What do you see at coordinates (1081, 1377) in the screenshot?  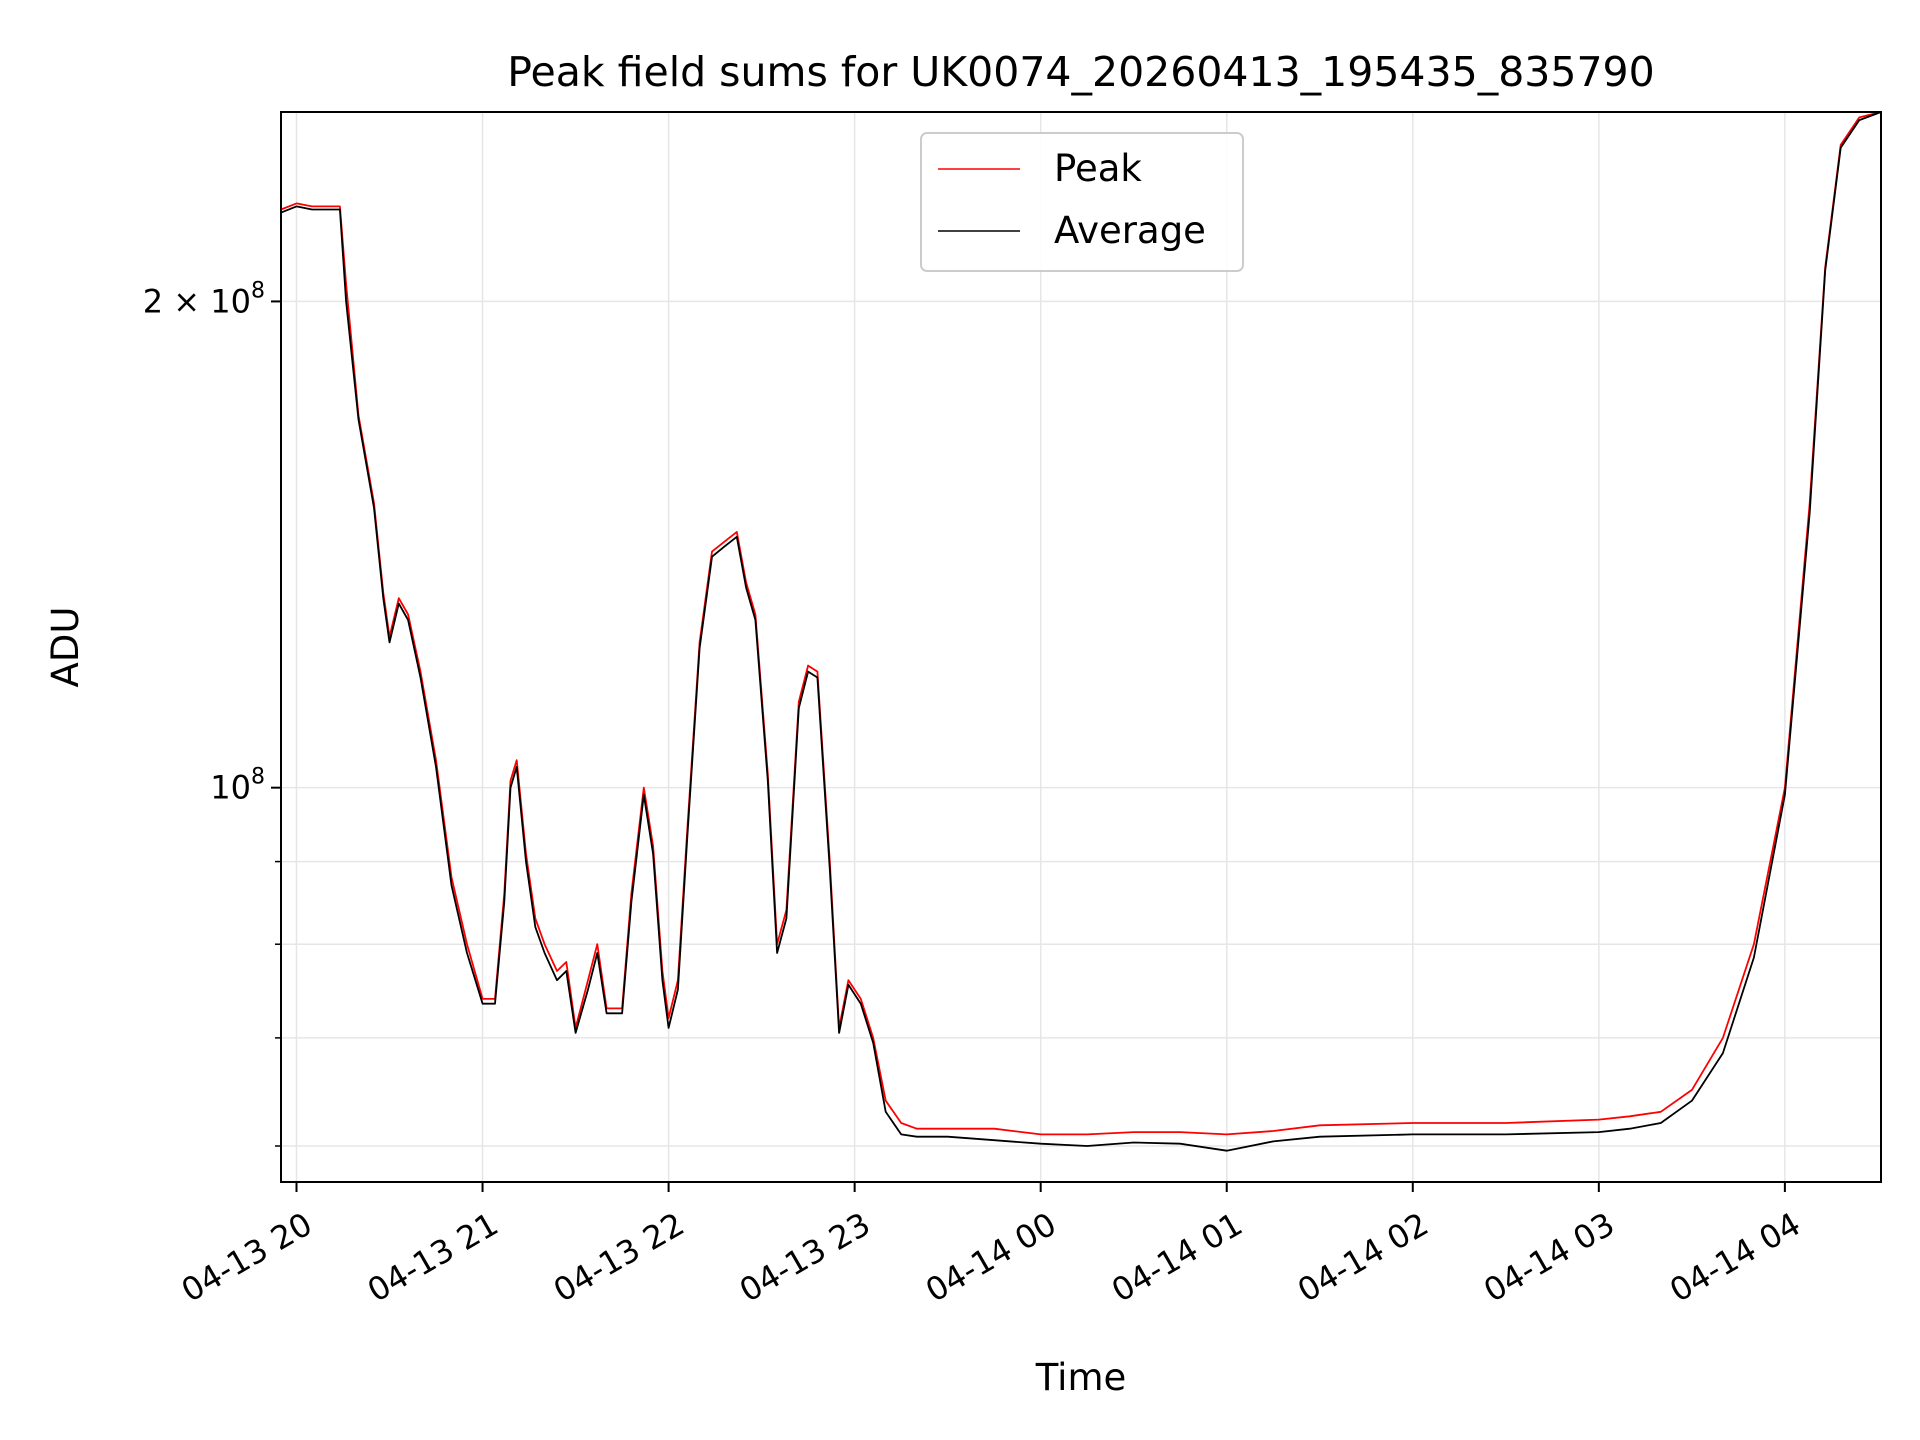 I see `x-axis-label: Time` at bounding box center [1081, 1377].